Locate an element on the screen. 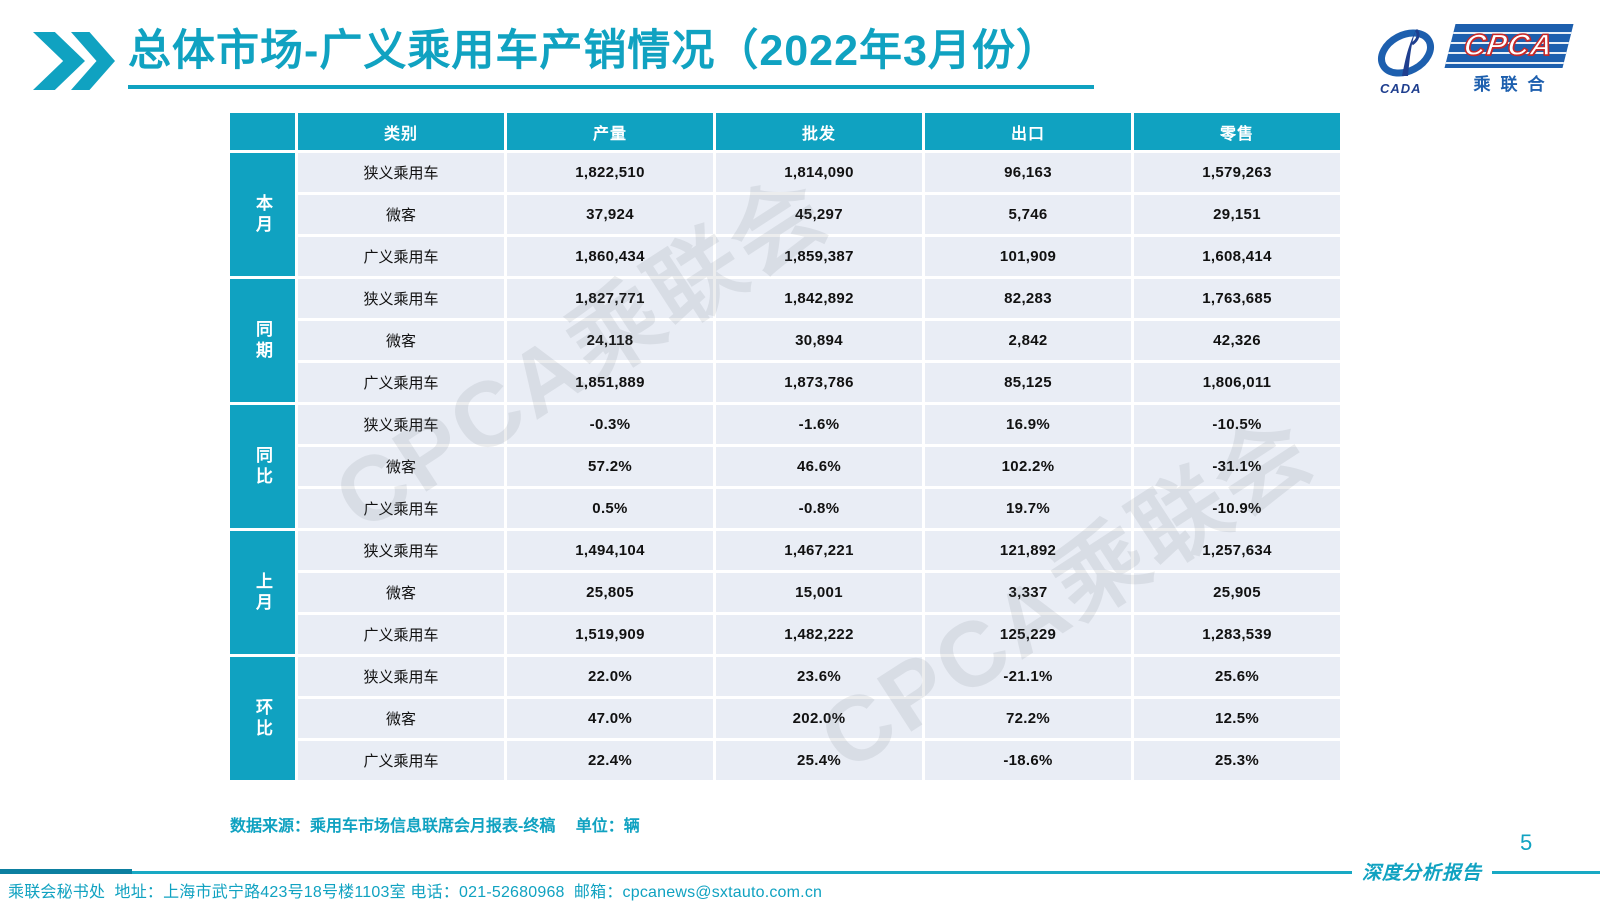 Image resolution: width=1600 pixels, height=903 pixels. value-cell: 22.0% is located at coordinates (610, 676).